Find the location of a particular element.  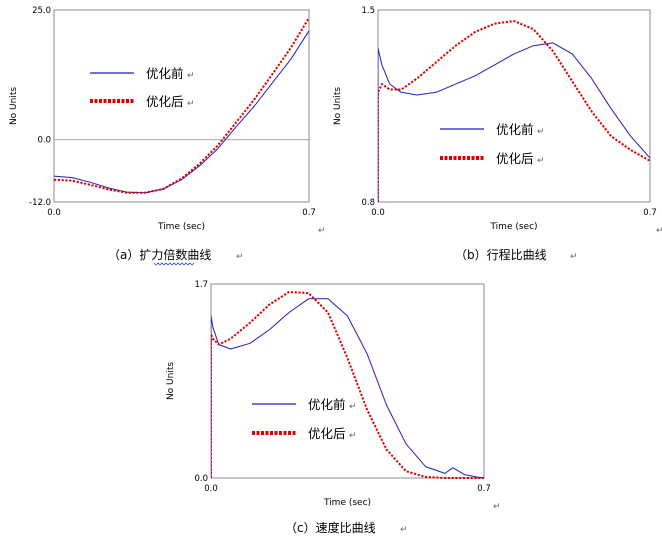

y-tick-label: 0.8 is located at coordinates (368, 203).